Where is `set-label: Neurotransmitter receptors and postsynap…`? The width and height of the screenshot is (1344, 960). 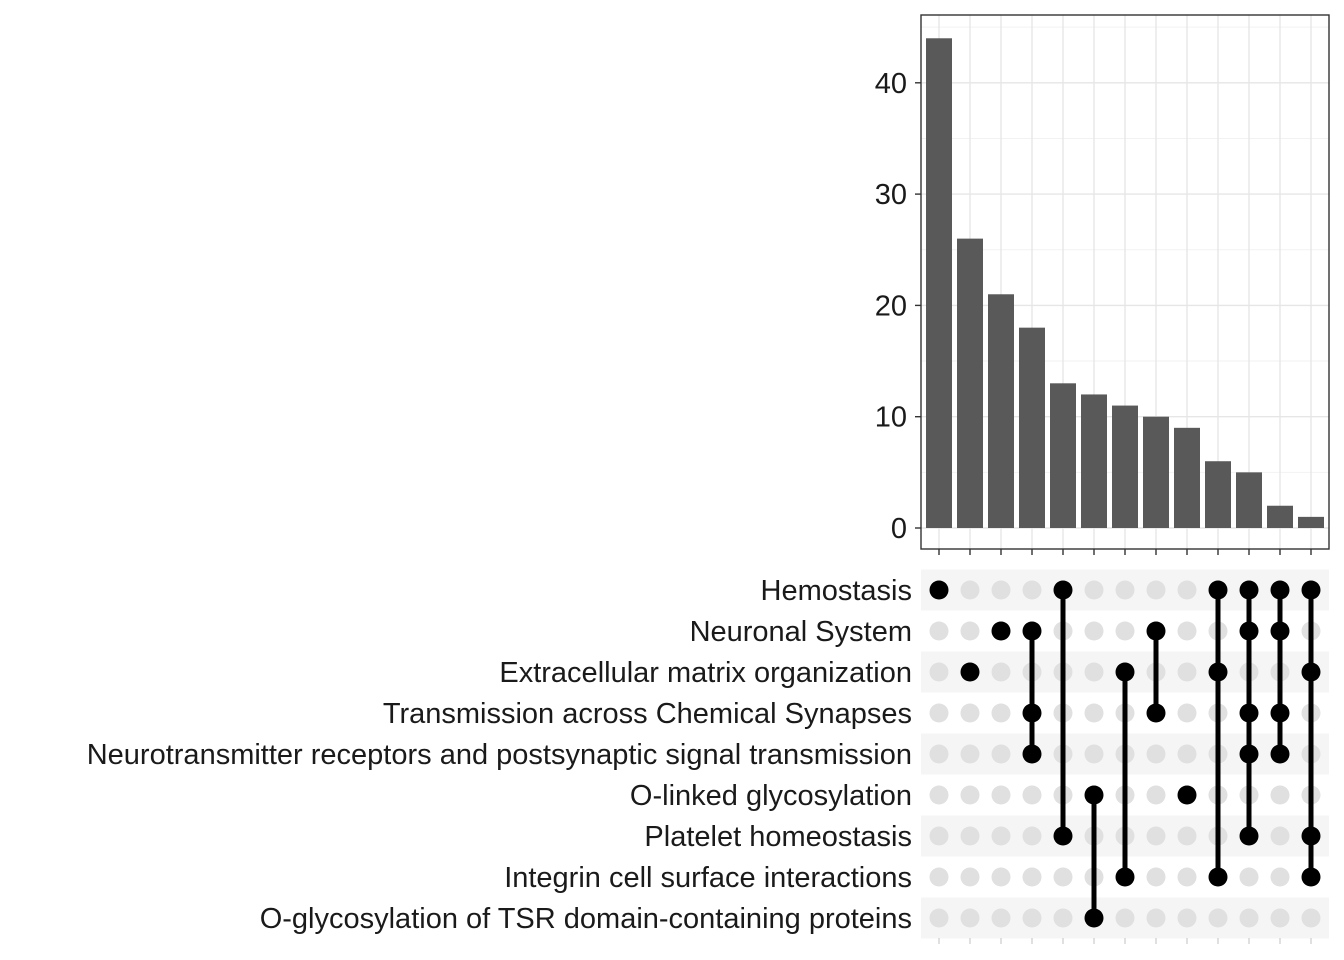 set-label: Neurotransmitter receptors and postsynap… is located at coordinates (499, 755).